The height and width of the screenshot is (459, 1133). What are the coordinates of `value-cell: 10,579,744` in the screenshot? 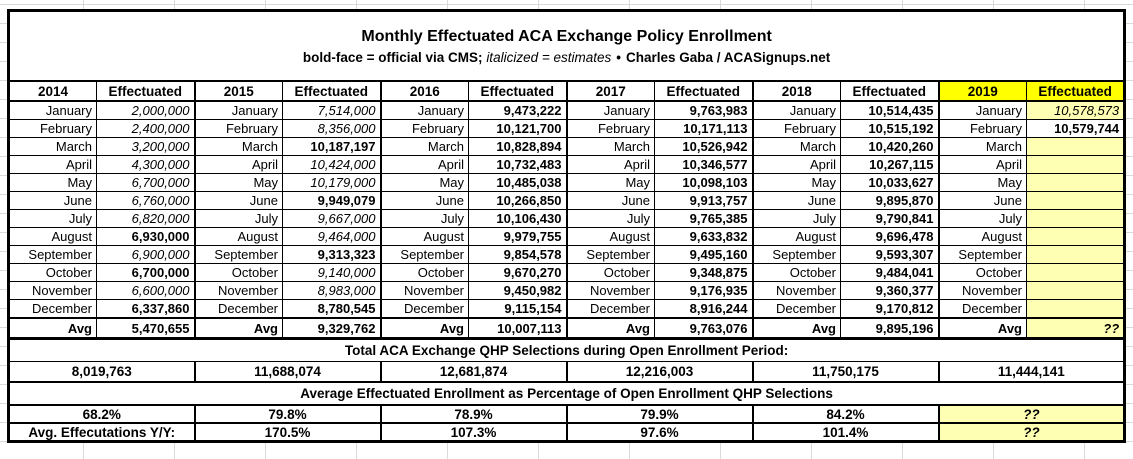 It's located at (1075, 128).